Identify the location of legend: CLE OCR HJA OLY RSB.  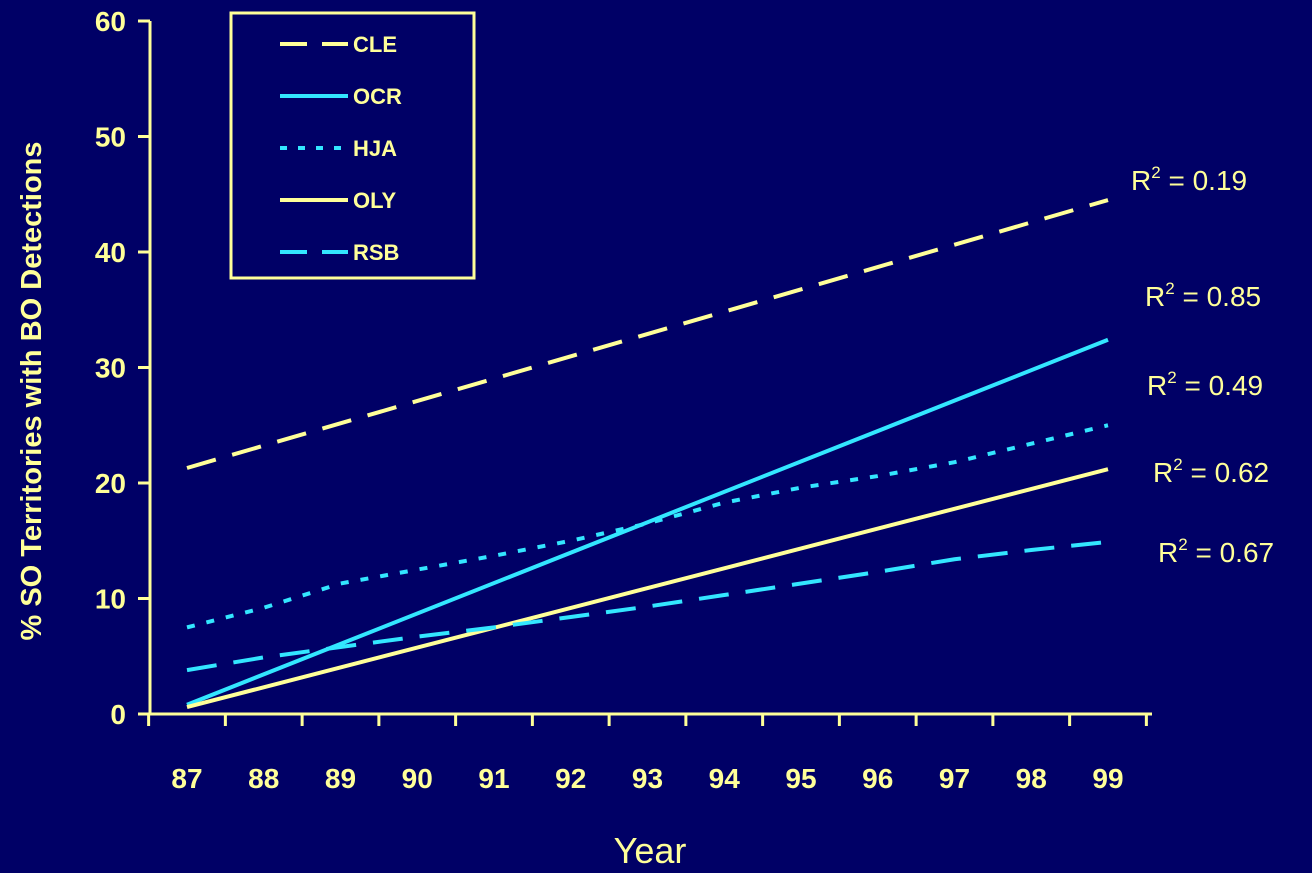
(352, 145).